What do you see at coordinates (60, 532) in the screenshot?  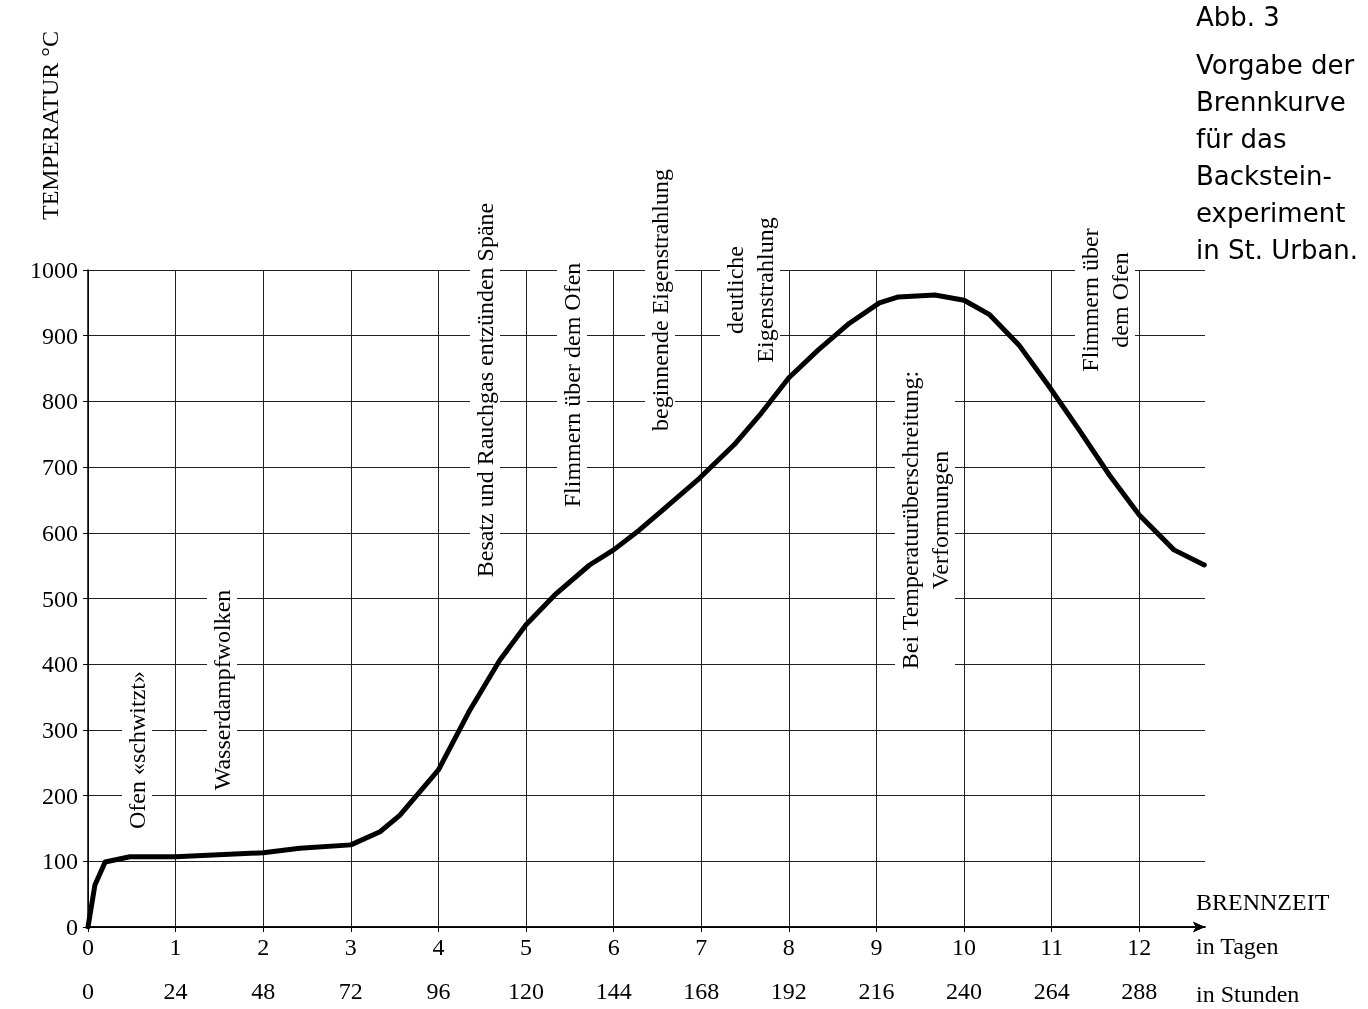 I see `y-tick-label: 600` at bounding box center [60, 532].